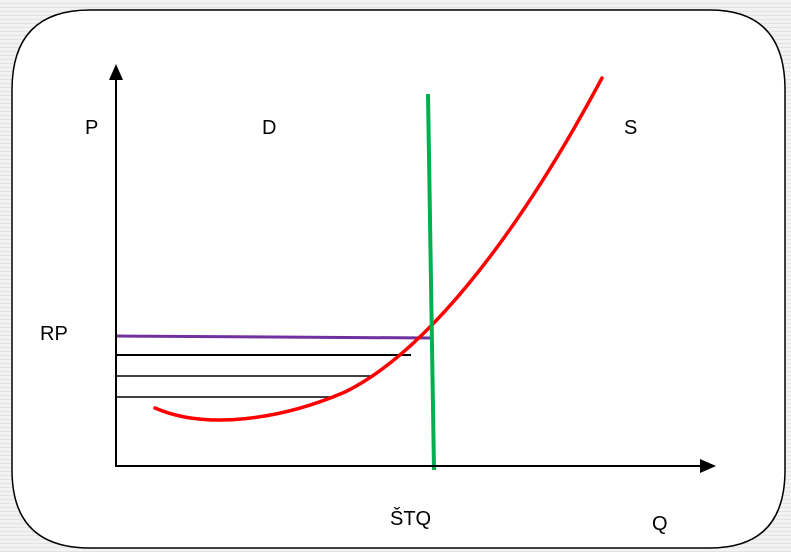 The height and width of the screenshot is (552, 791). What do you see at coordinates (431, 282) in the screenshot?
I see `demand-line` at bounding box center [431, 282].